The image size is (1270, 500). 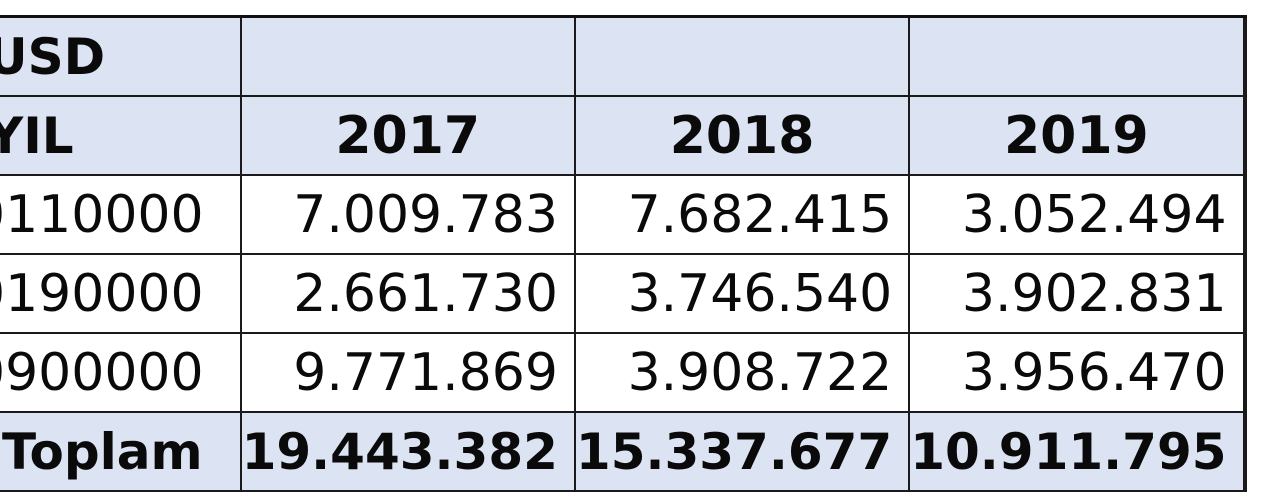 What do you see at coordinates (407, 293) in the screenshot?
I see `value-cell: 2.661.730` at bounding box center [407, 293].